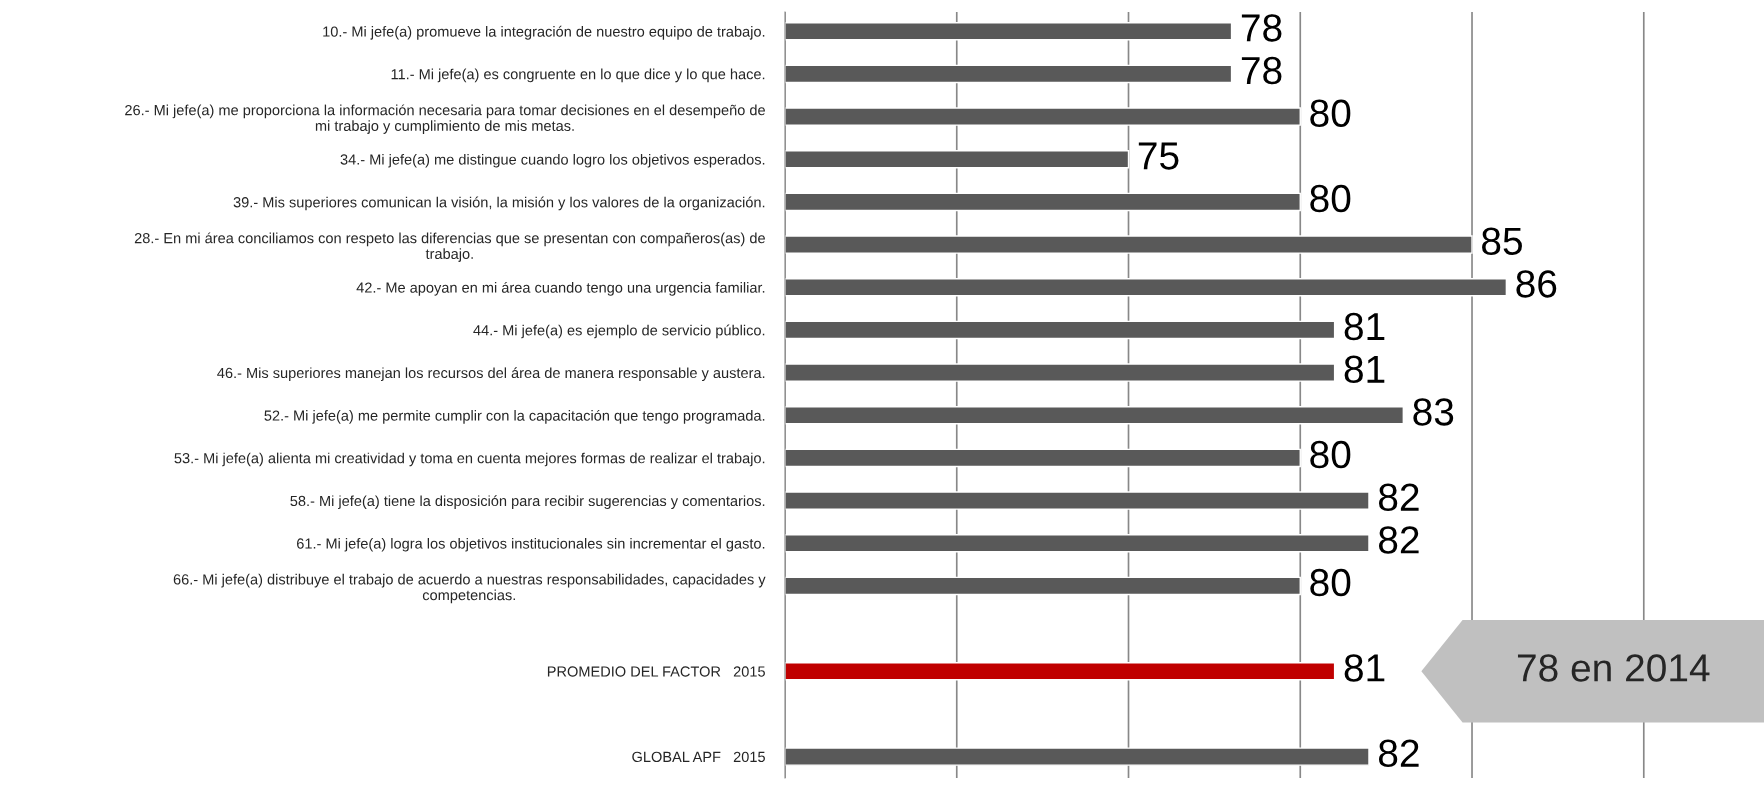 The image size is (1764, 802). Describe the element at coordinates (449, 247) in the screenshot. I see `y-tick-label: 28.- En mi área conciliamos con respeto las diferencias que se presentan con compañeros(as) de trabajo.` at that location.